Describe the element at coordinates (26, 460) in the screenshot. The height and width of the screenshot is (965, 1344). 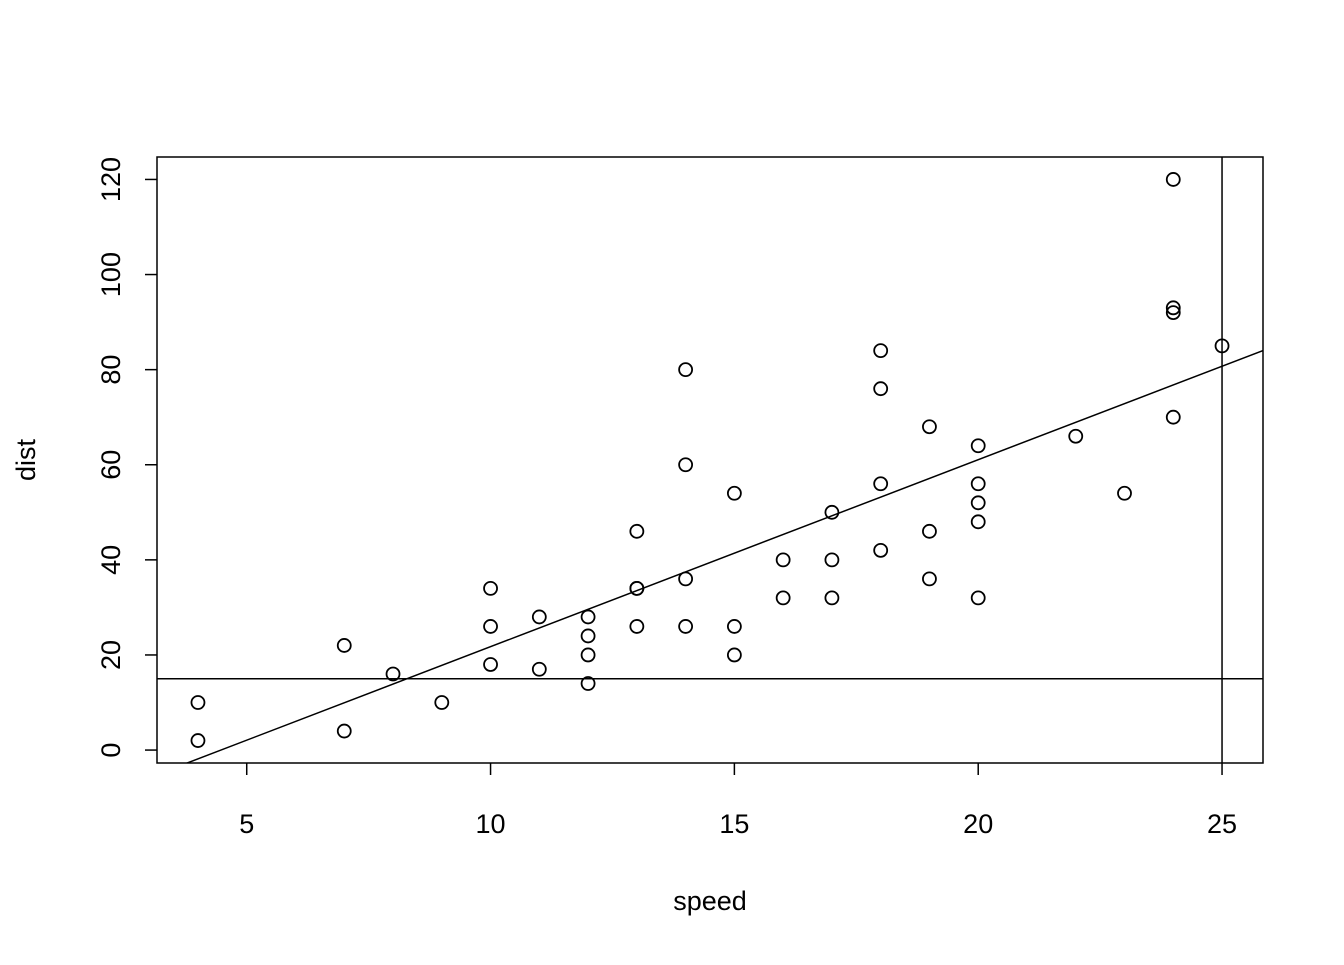
I see `y-axis-label: dist` at that location.